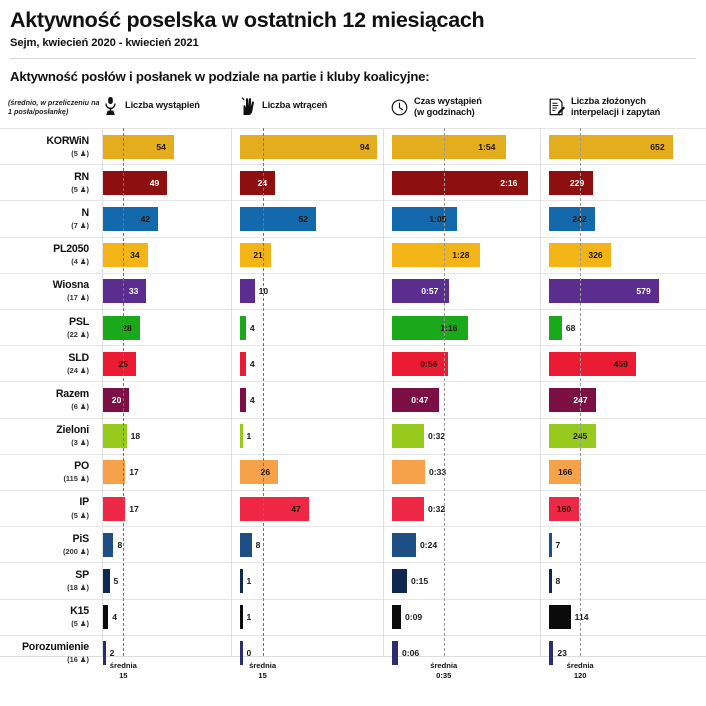  What do you see at coordinates (48, 218) in the screenshot?
I see `party-label: N (7 ♟)` at bounding box center [48, 218].